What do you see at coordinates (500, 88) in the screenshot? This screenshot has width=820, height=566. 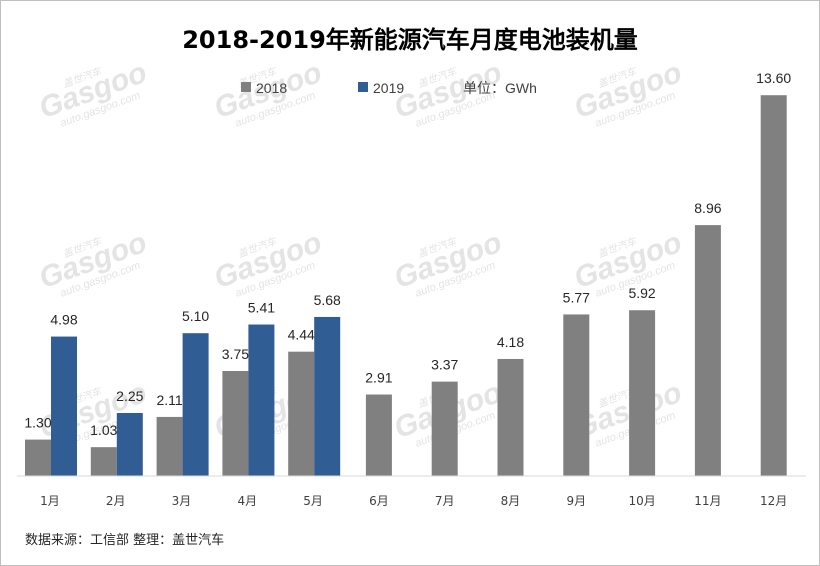 I see `unit-label: 单位：GWh` at bounding box center [500, 88].